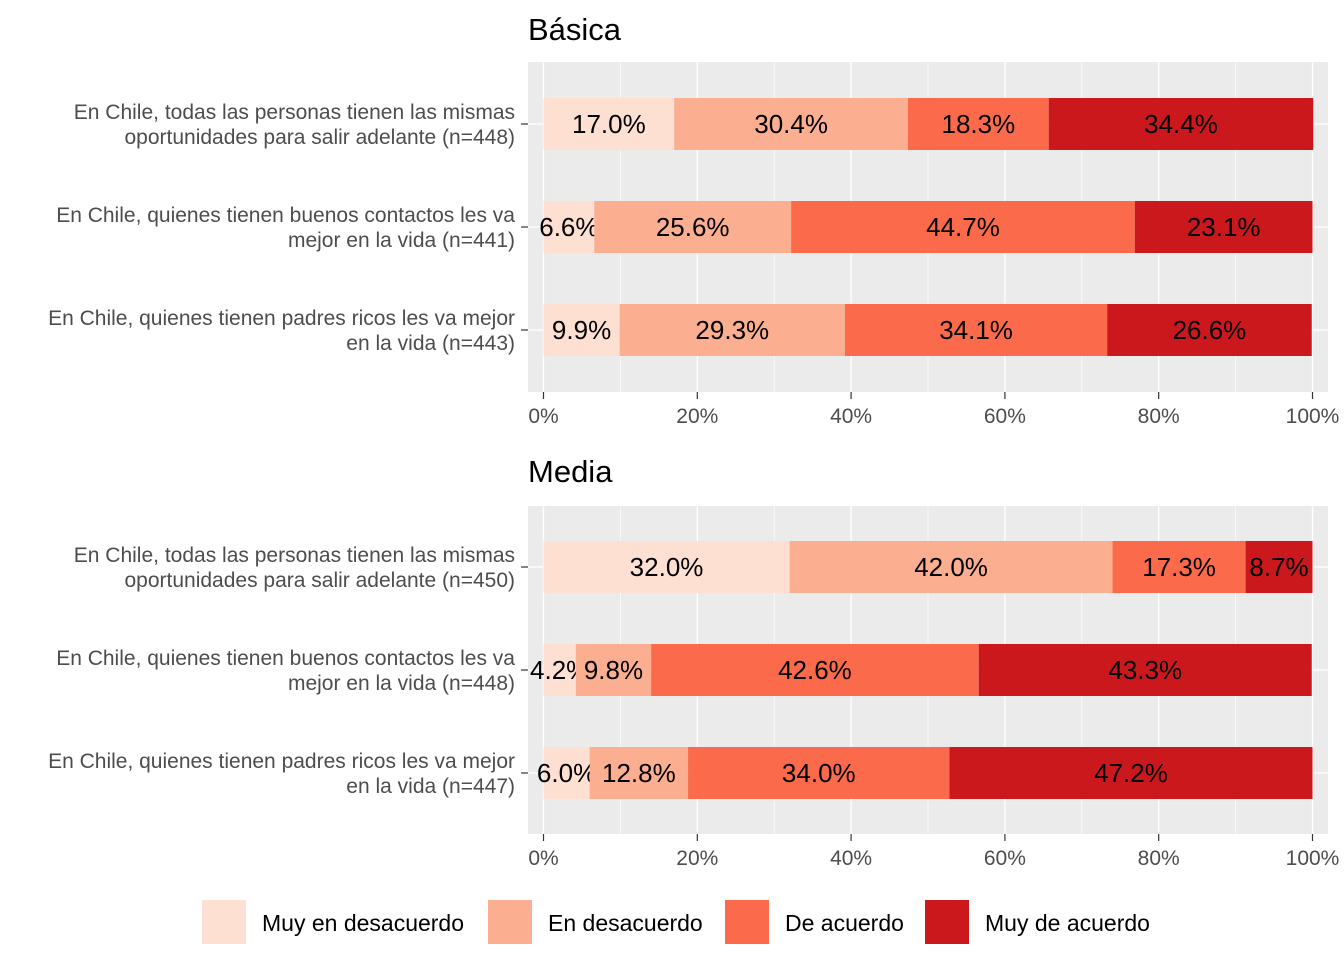  Describe the element at coordinates (1005, 416) in the screenshot. I see `b-sica-x-tick-label: 60%` at that location.